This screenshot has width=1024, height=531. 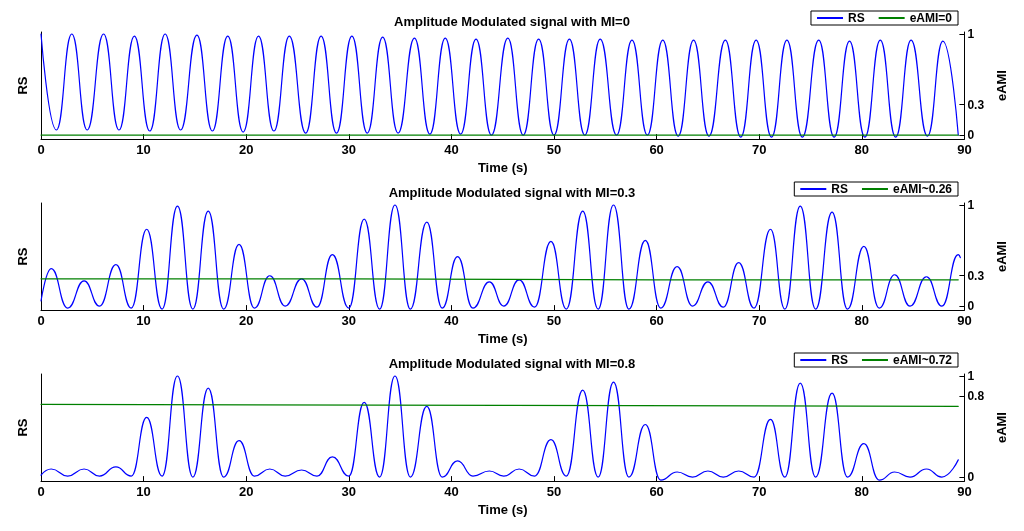 I want to click on y2-tick-label: 0.8, so click(x=976, y=396).